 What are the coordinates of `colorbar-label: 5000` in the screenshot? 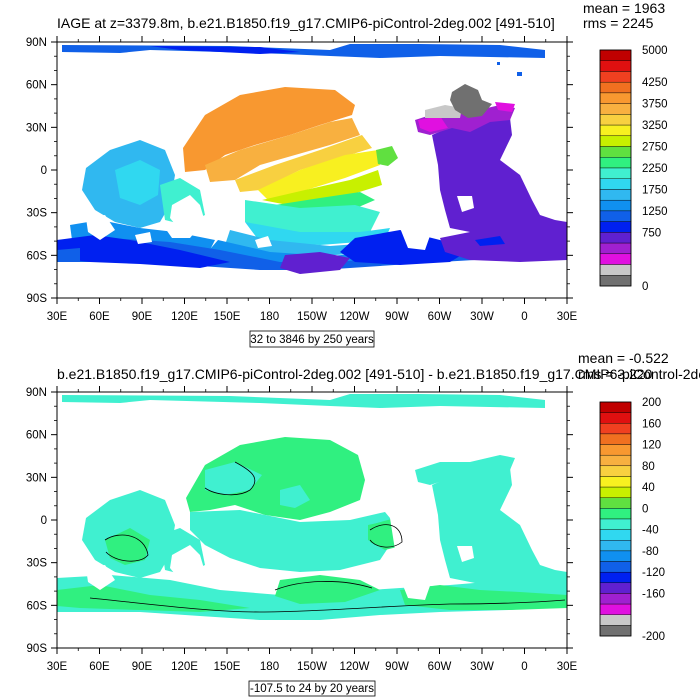 It's located at (655, 51).